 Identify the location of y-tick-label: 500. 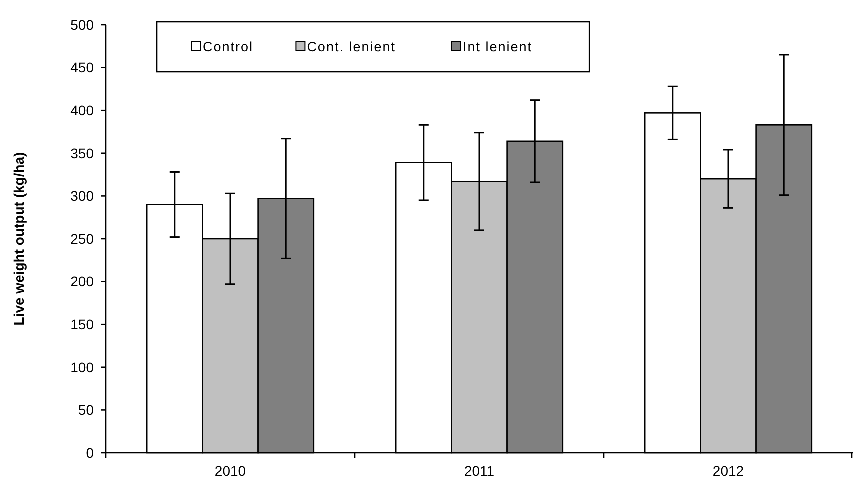
(82, 24).